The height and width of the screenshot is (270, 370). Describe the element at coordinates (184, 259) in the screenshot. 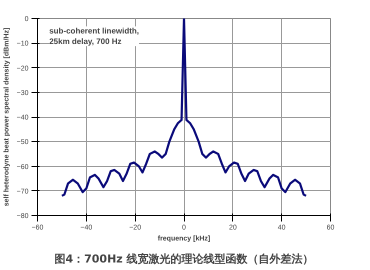

I see `caption: 图4：700Hz 线宽激光的理论线型函数（自外差法）` at that location.